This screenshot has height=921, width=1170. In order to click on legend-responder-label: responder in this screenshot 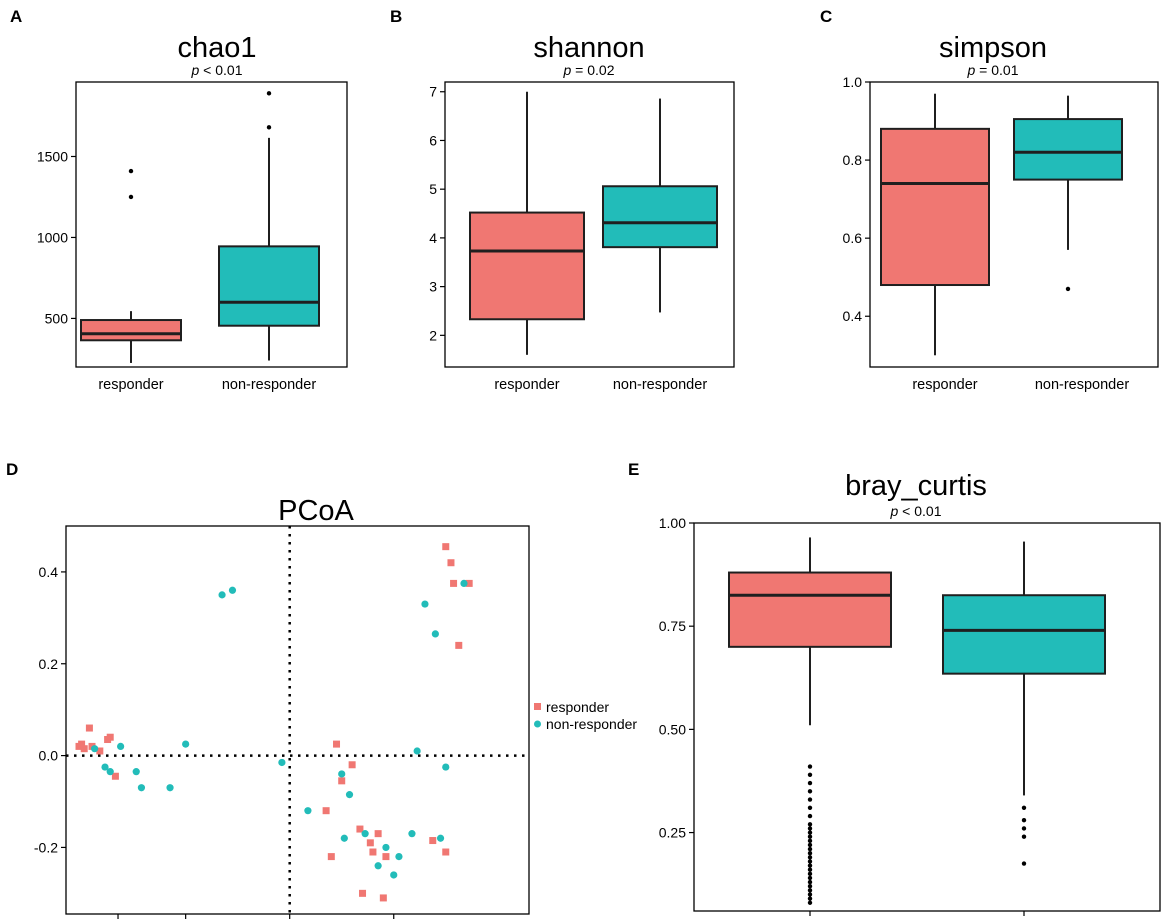, I will do `click(577, 707)`.